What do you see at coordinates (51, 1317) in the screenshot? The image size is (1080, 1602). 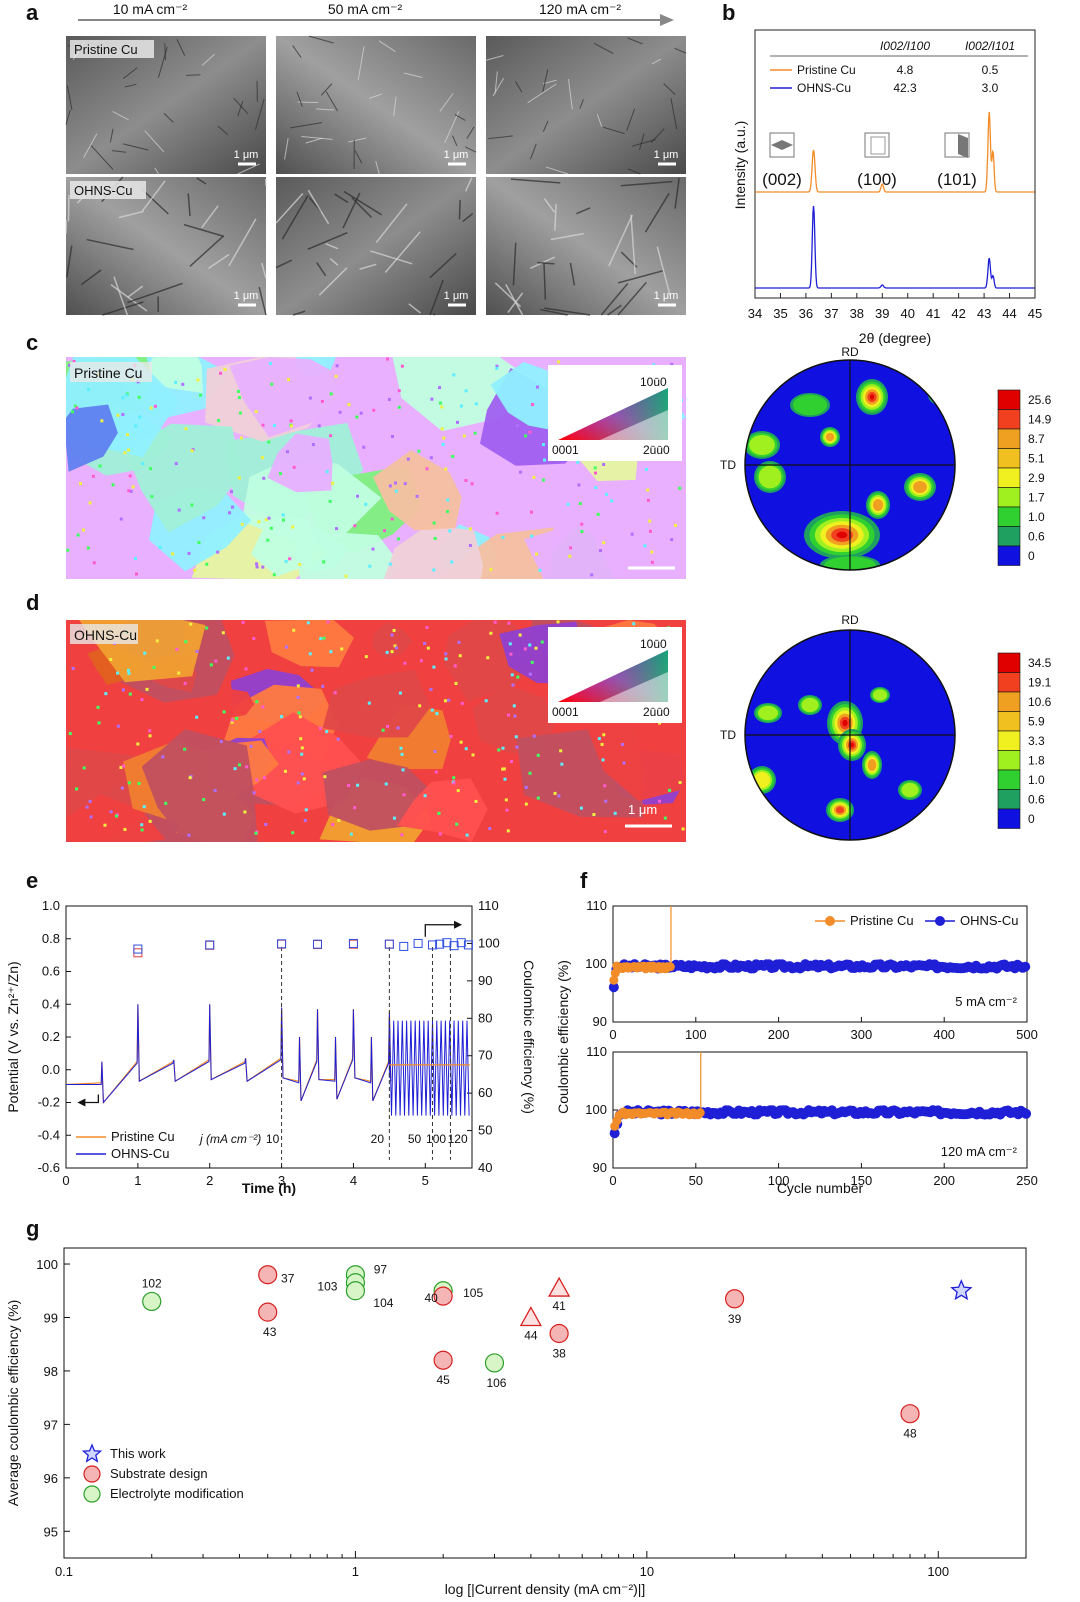 I see `g-ytick-label: 99` at bounding box center [51, 1317].